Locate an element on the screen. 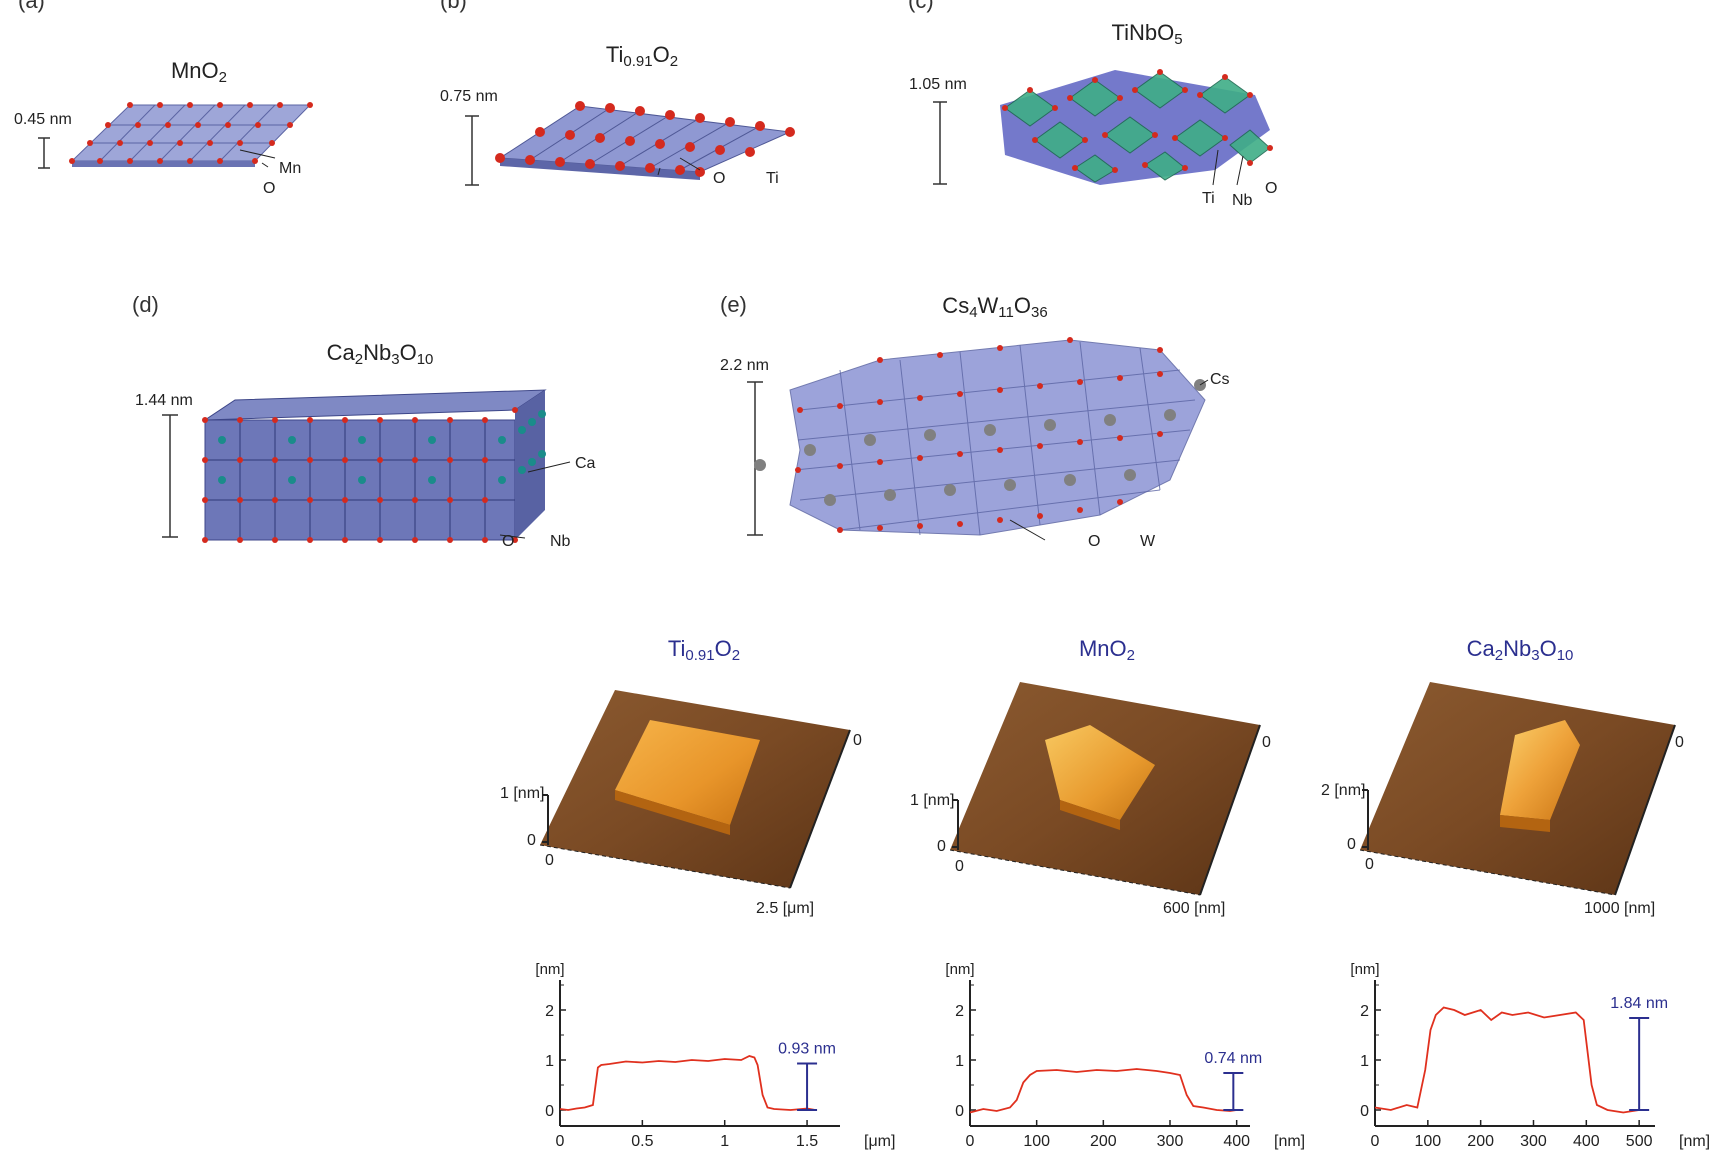 Image resolution: width=1717 pixels, height=1160 pixels. panel-letter-c: (c) is located at coordinates (921, 6).